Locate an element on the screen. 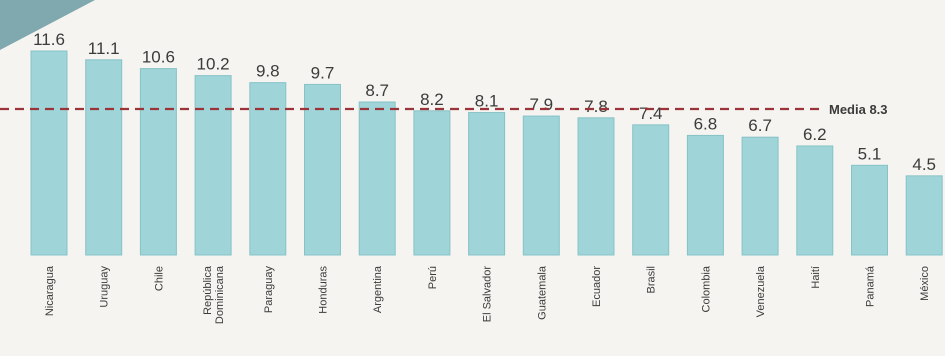 The height and width of the screenshot is (356, 945). category-label: RepúblicaDominicana is located at coordinates (214, 294).